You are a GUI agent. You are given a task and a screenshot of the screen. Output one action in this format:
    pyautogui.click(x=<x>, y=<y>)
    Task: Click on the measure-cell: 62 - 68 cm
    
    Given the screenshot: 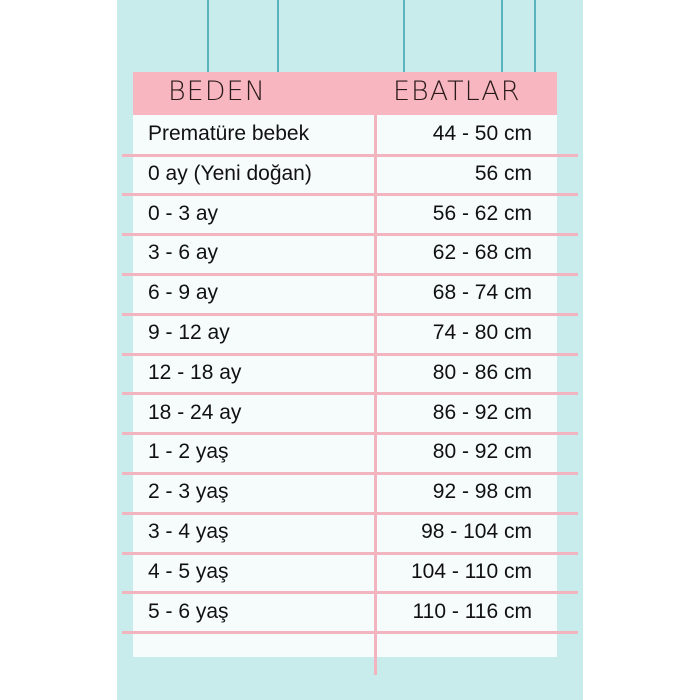 What is the action you would take?
    pyautogui.click(x=482, y=253)
    